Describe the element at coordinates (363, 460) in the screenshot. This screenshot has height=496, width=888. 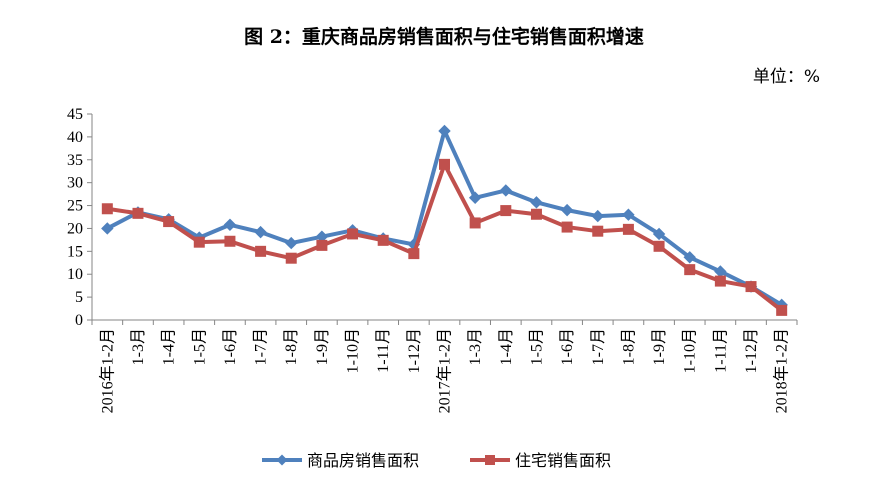
I see `legend-label: 商品房销售面积` at that location.